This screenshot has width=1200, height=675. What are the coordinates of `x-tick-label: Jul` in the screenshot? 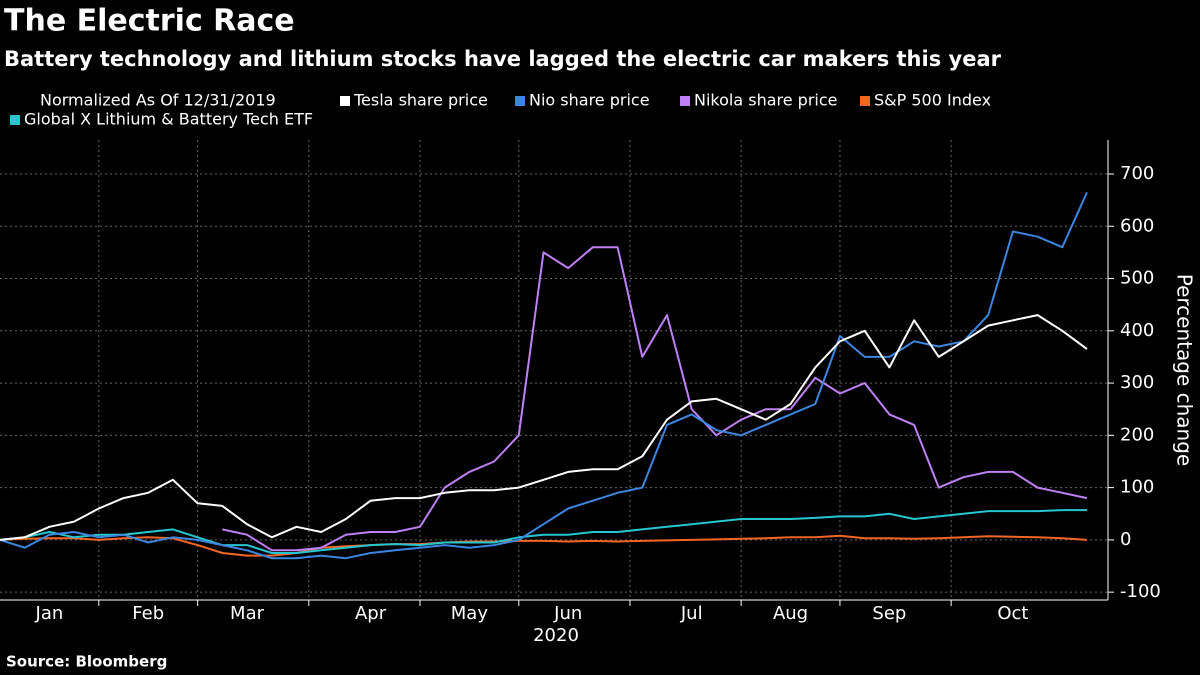 It's located at (691, 613).